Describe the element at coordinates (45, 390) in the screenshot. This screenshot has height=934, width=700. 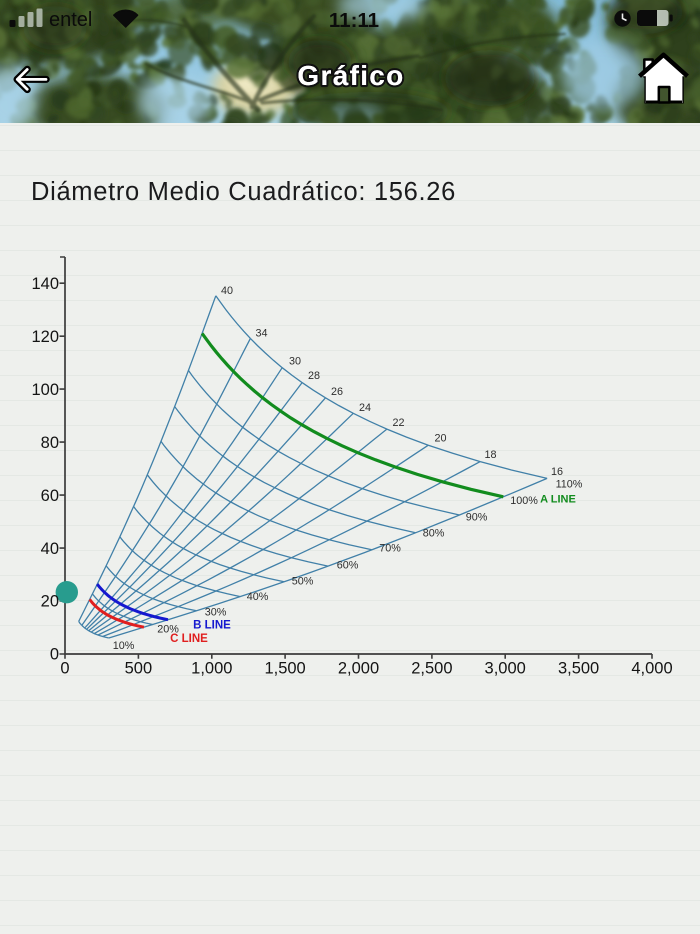
I see `svg-text: 100` at that location.